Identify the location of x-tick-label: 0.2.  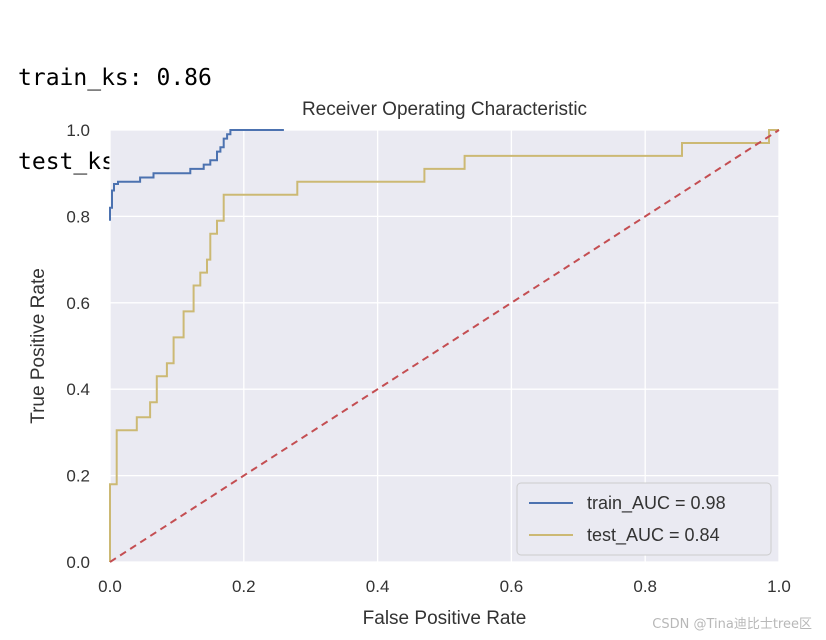
(244, 586).